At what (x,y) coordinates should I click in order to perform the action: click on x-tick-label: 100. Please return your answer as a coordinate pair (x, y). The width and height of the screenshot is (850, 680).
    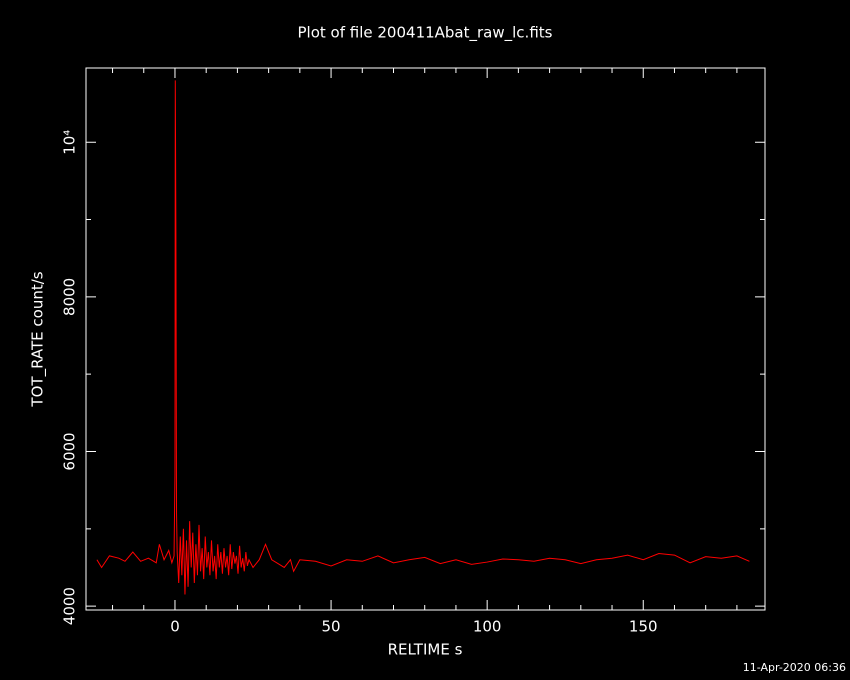
    Looking at the image, I should click on (487, 627).